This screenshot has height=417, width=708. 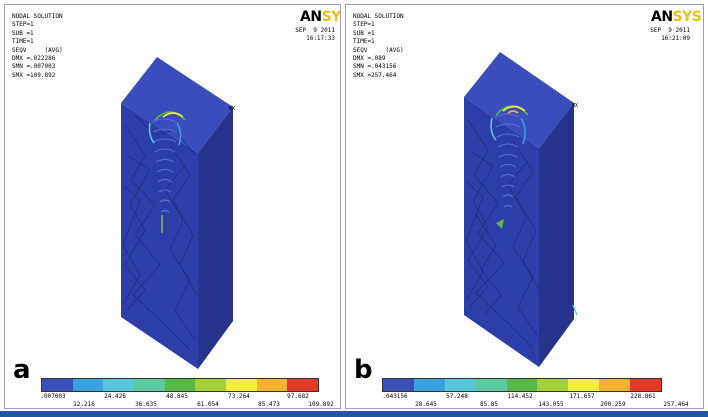 I want to click on legend-tick: .007003, so click(x=53, y=396).